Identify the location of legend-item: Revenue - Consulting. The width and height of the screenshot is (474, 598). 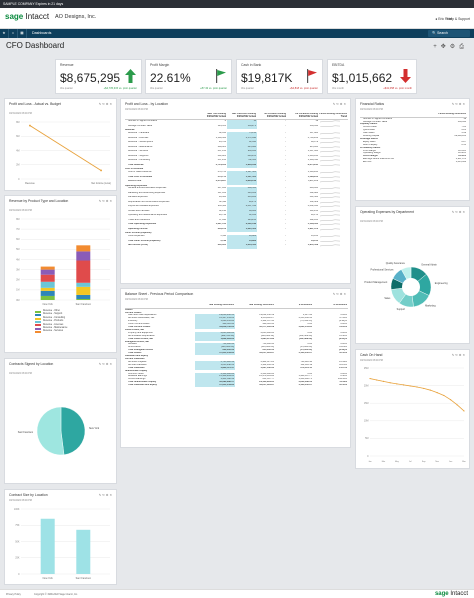
(51, 318).